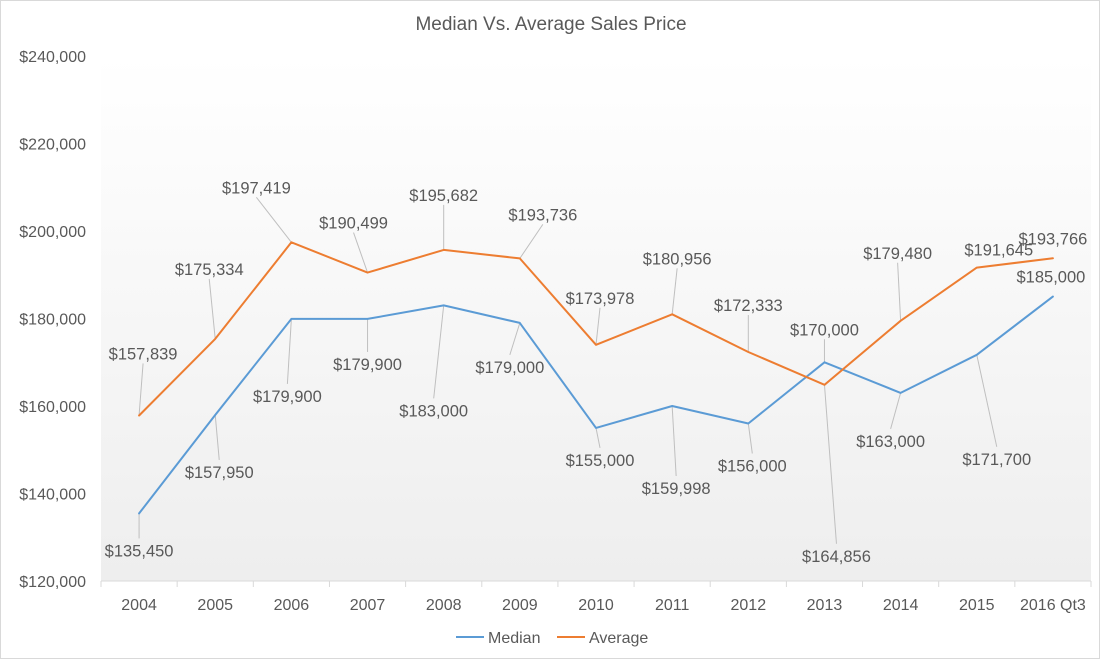 The width and height of the screenshot is (1100, 659). Describe the element at coordinates (824, 330) in the screenshot. I see `data-label-median: $170,000` at that location.